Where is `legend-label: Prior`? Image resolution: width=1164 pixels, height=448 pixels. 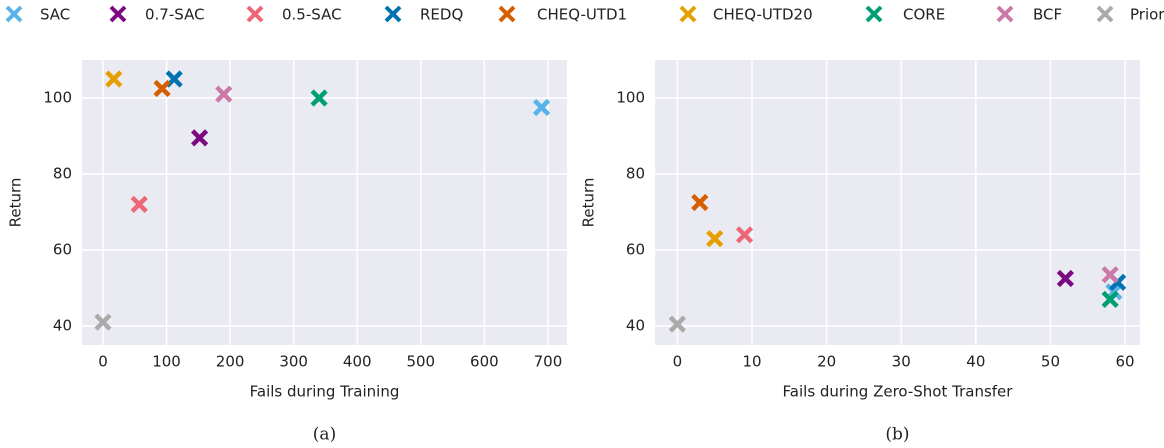 legend-label: Prior is located at coordinates (1147, 15).